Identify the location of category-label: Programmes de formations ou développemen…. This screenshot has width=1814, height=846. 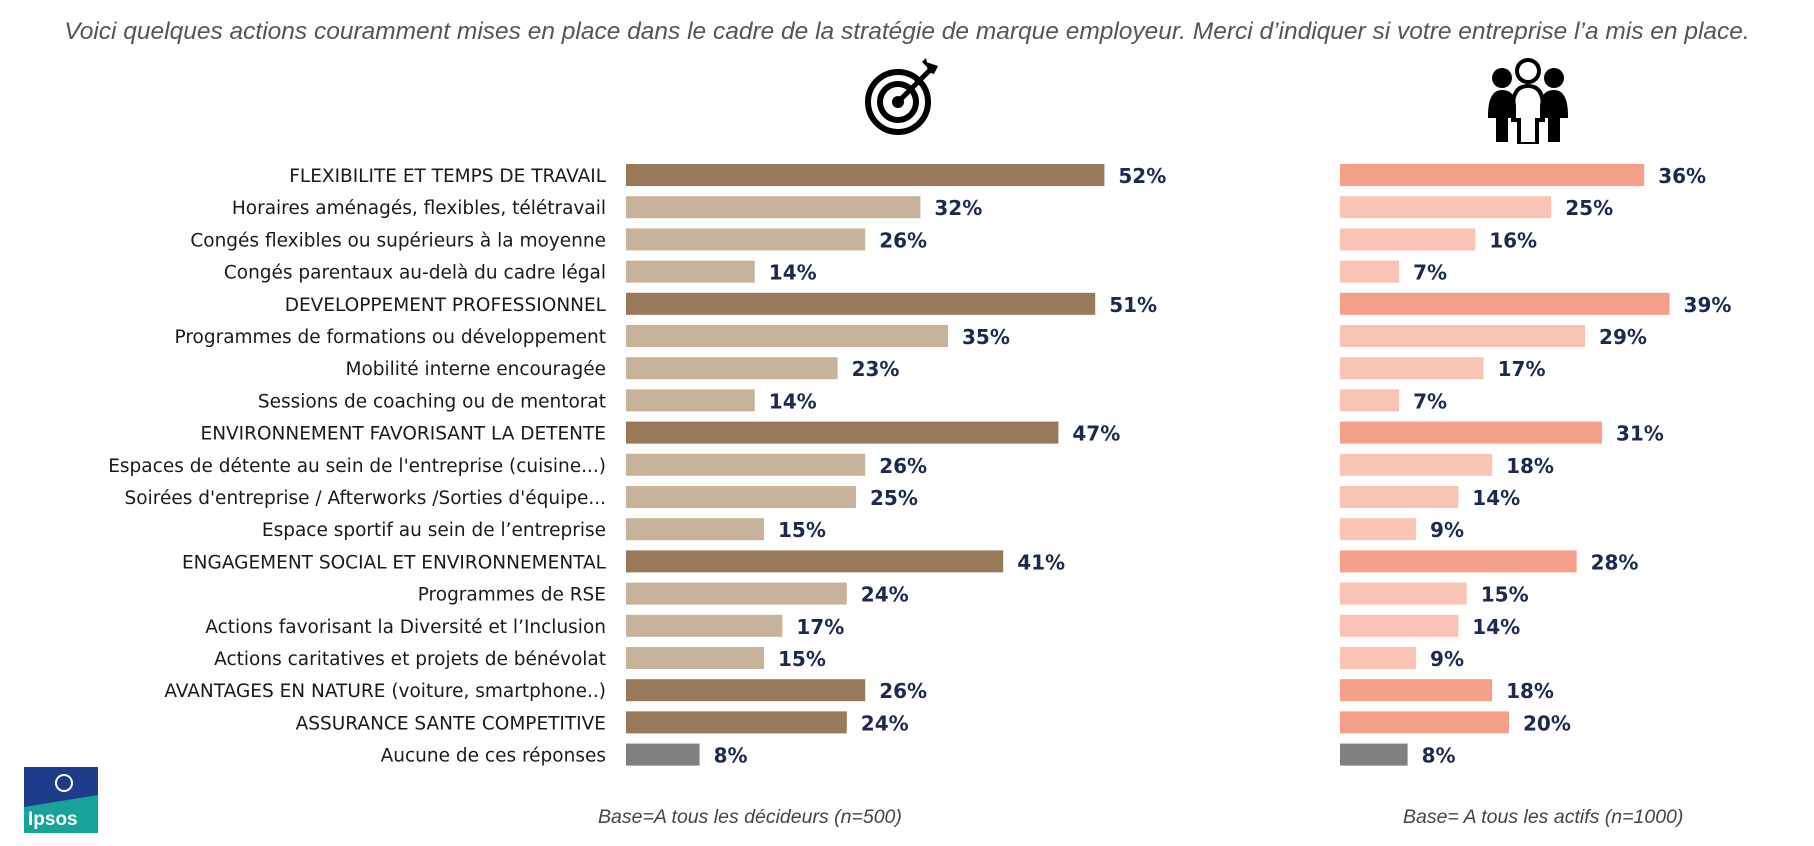
(391, 337).